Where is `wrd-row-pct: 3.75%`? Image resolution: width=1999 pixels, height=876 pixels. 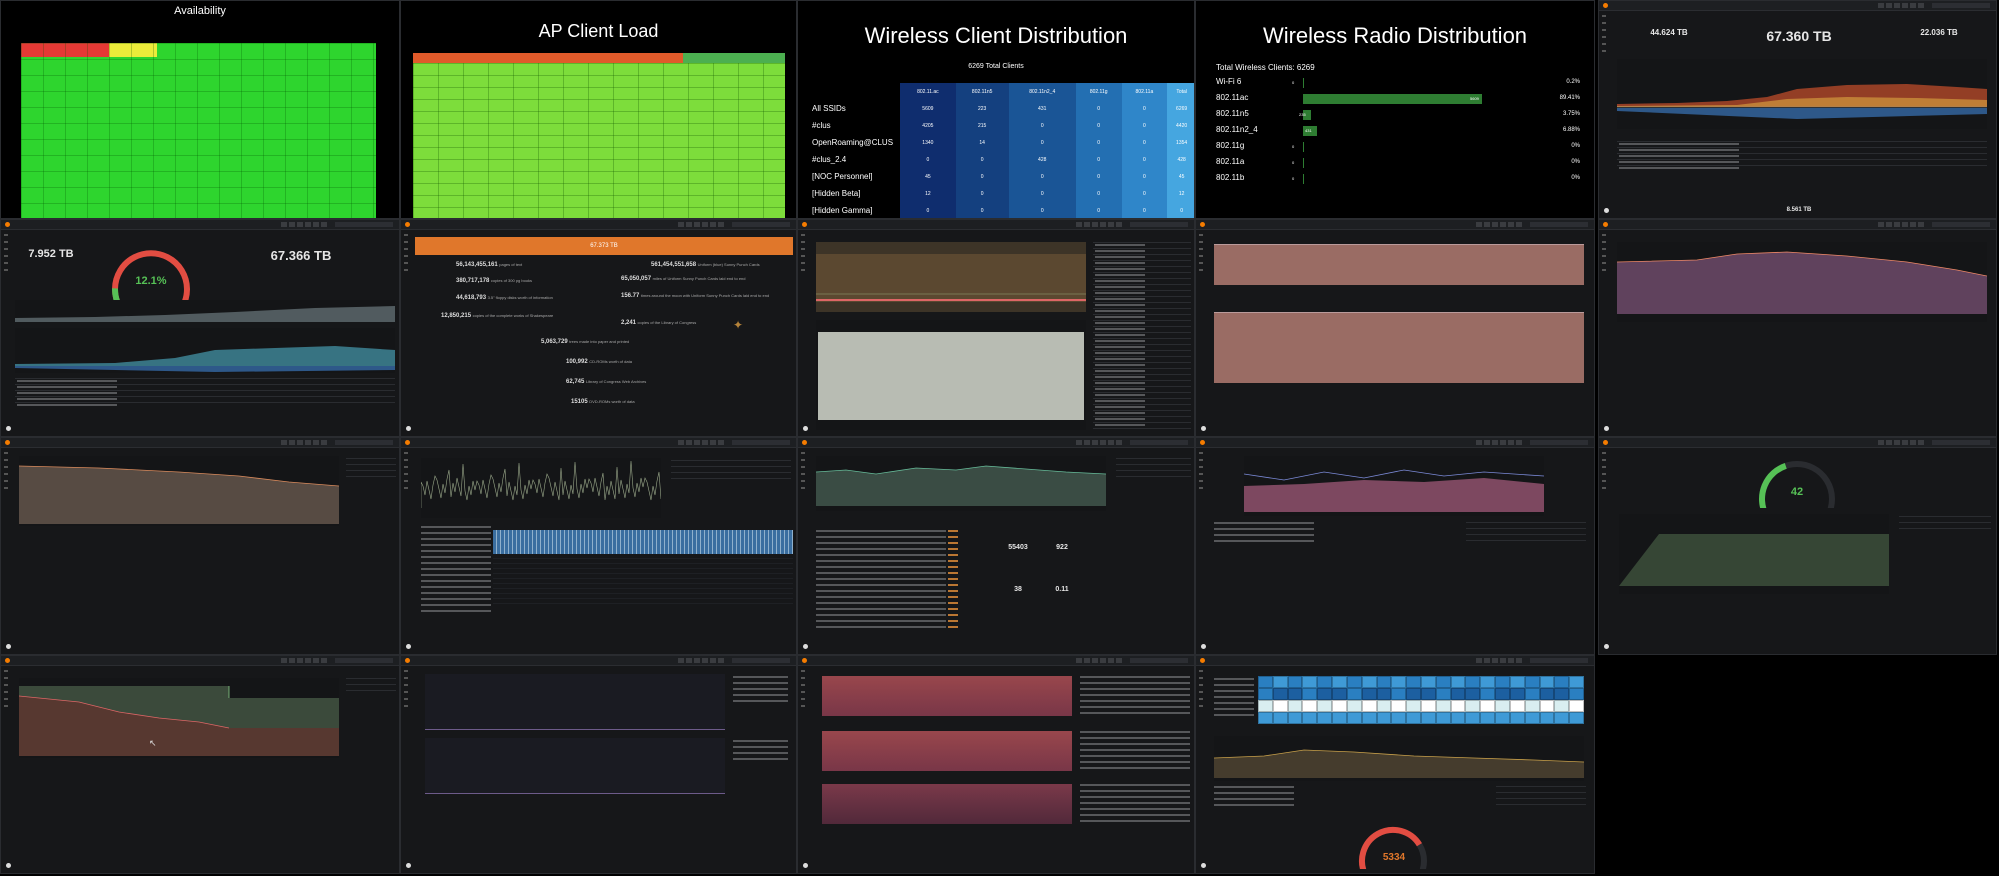
wrd-row-pct: 3.75% is located at coordinates (1571, 114).